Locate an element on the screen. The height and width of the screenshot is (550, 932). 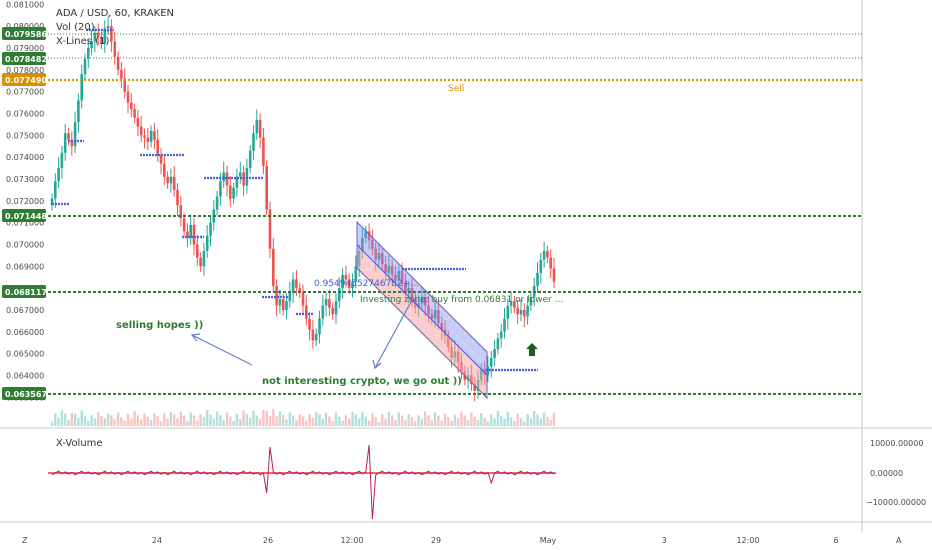
corner-right-icon: A is located at coordinates (899, 540).